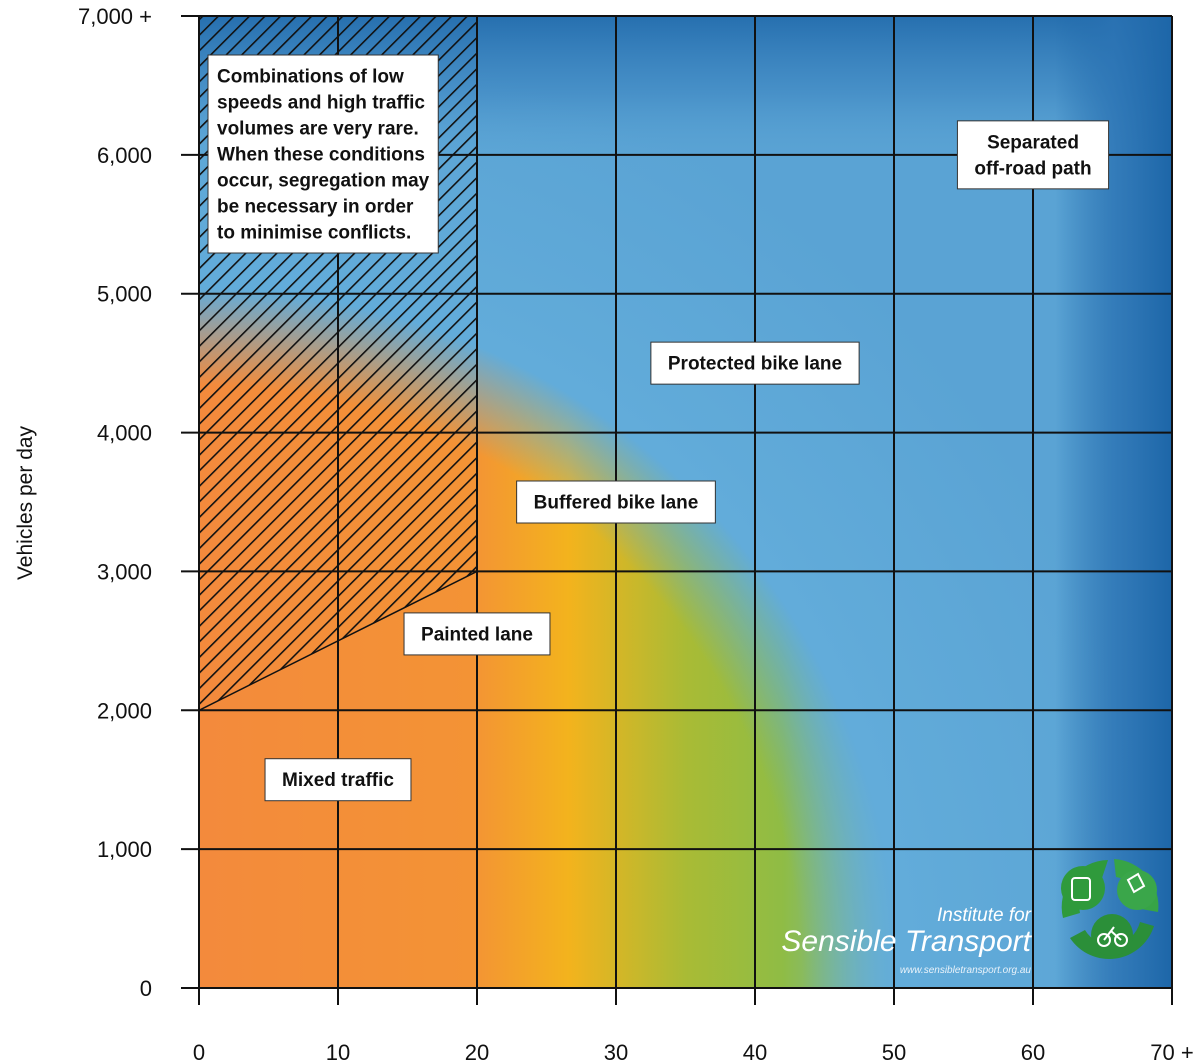 This screenshot has width=1196, height=1064. I want to click on y-tick-label: 7,000 +, so click(115, 16).